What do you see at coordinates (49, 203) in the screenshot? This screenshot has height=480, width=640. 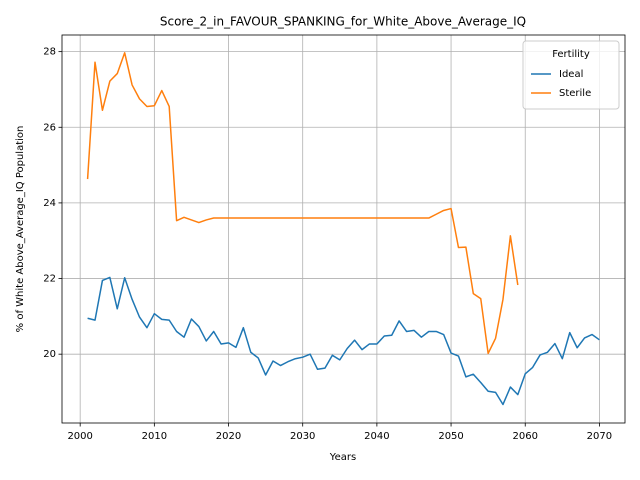 I see `y-tick-label: 24` at bounding box center [49, 203].